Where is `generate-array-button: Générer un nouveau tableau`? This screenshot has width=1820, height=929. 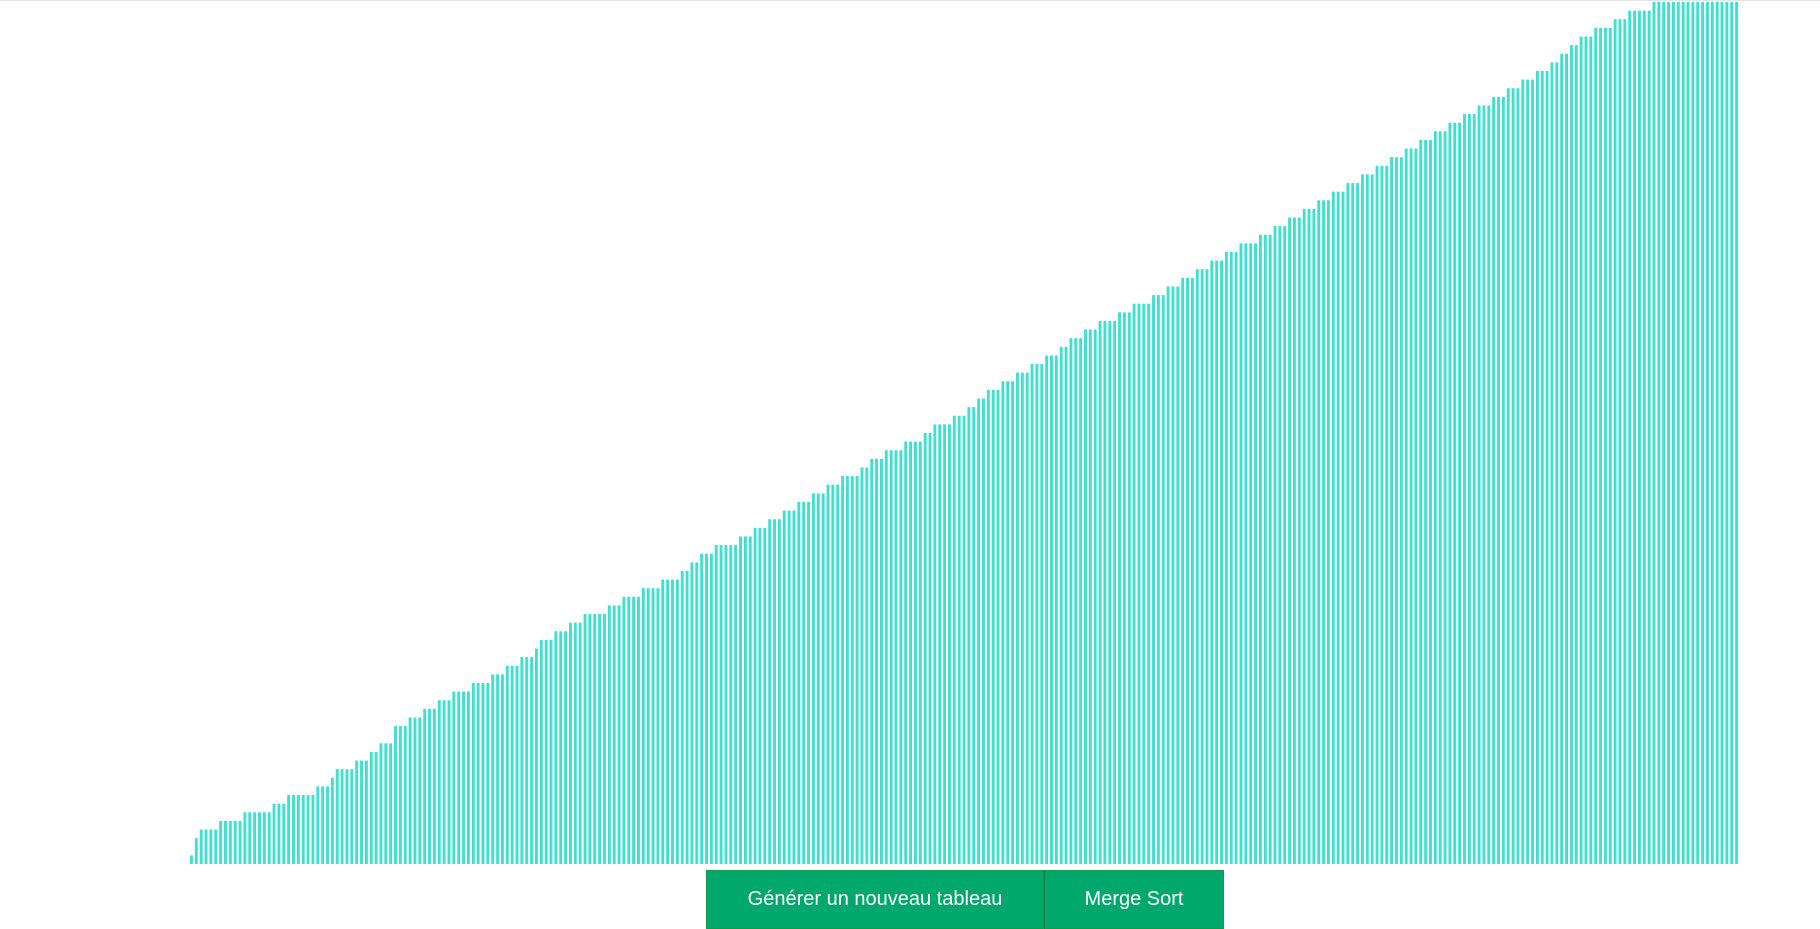 generate-array-button: Générer un nouveau tableau is located at coordinates (875, 899).